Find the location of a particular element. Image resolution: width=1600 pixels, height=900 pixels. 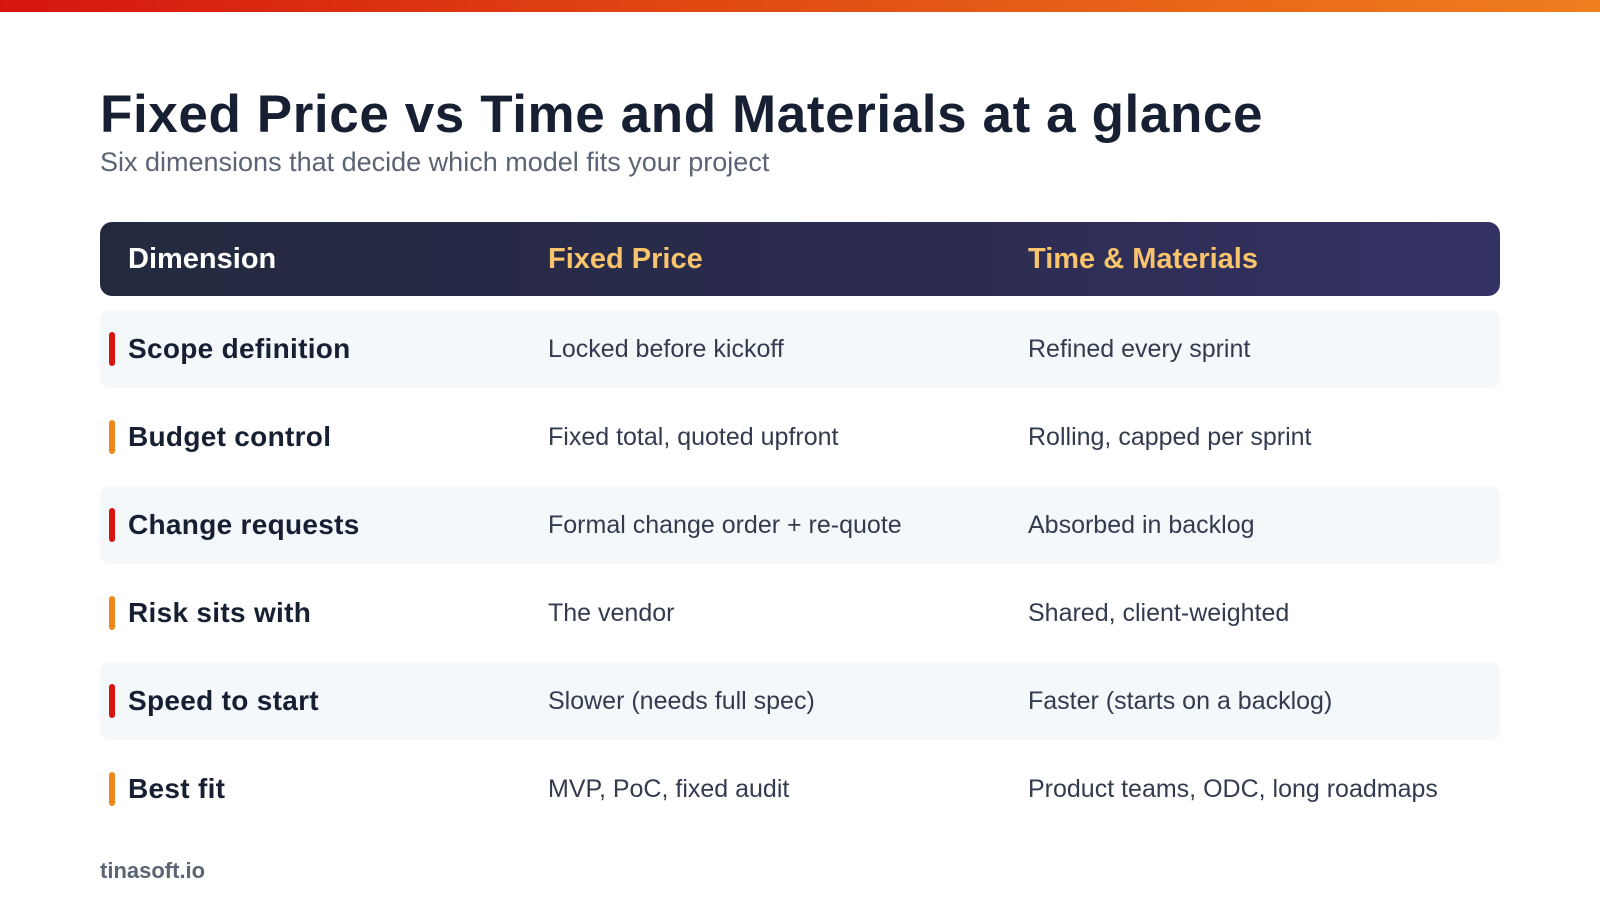

row-dimension: Best fit is located at coordinates (177, 788).